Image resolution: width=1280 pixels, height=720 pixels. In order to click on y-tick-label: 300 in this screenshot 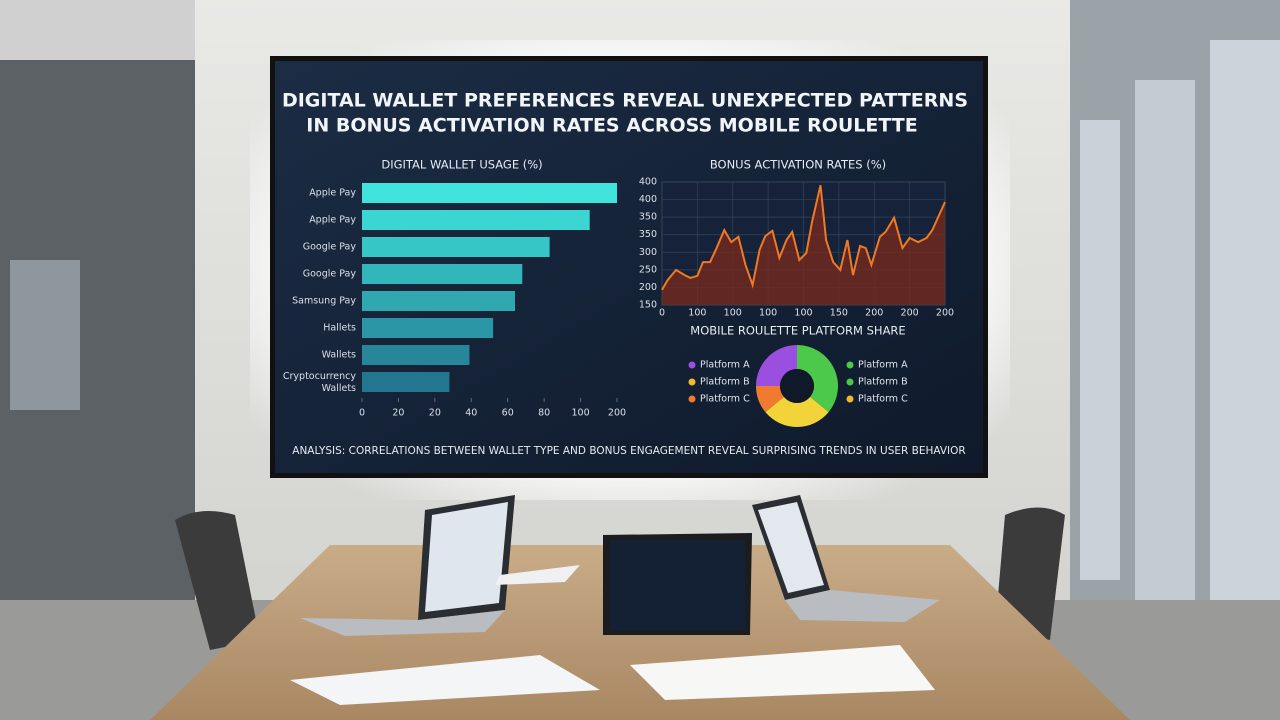, I will do `click(648, 252)`.